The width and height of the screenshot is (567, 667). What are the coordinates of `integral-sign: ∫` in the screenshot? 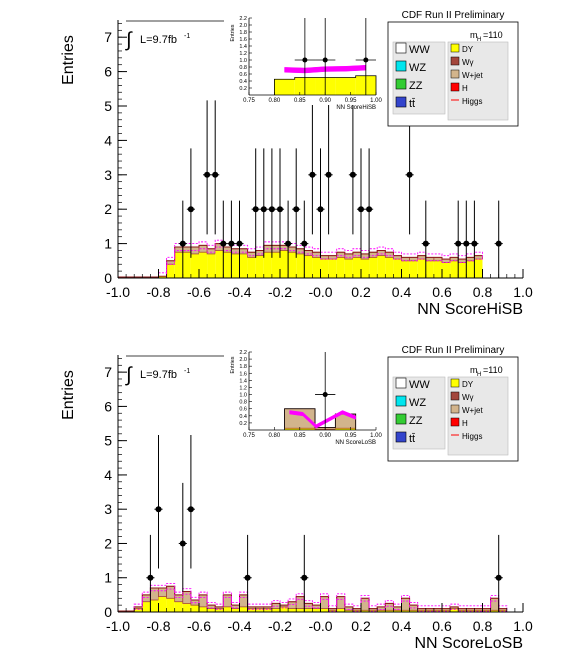 It's located at (129, 40).